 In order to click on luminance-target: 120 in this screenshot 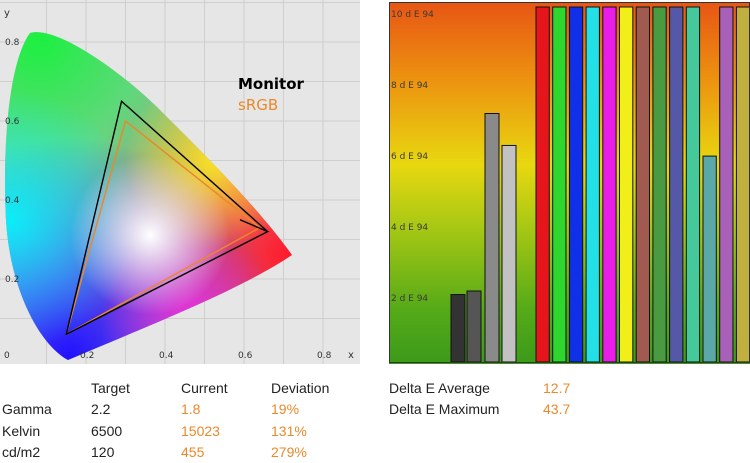, I will do `click(103, 452)`.